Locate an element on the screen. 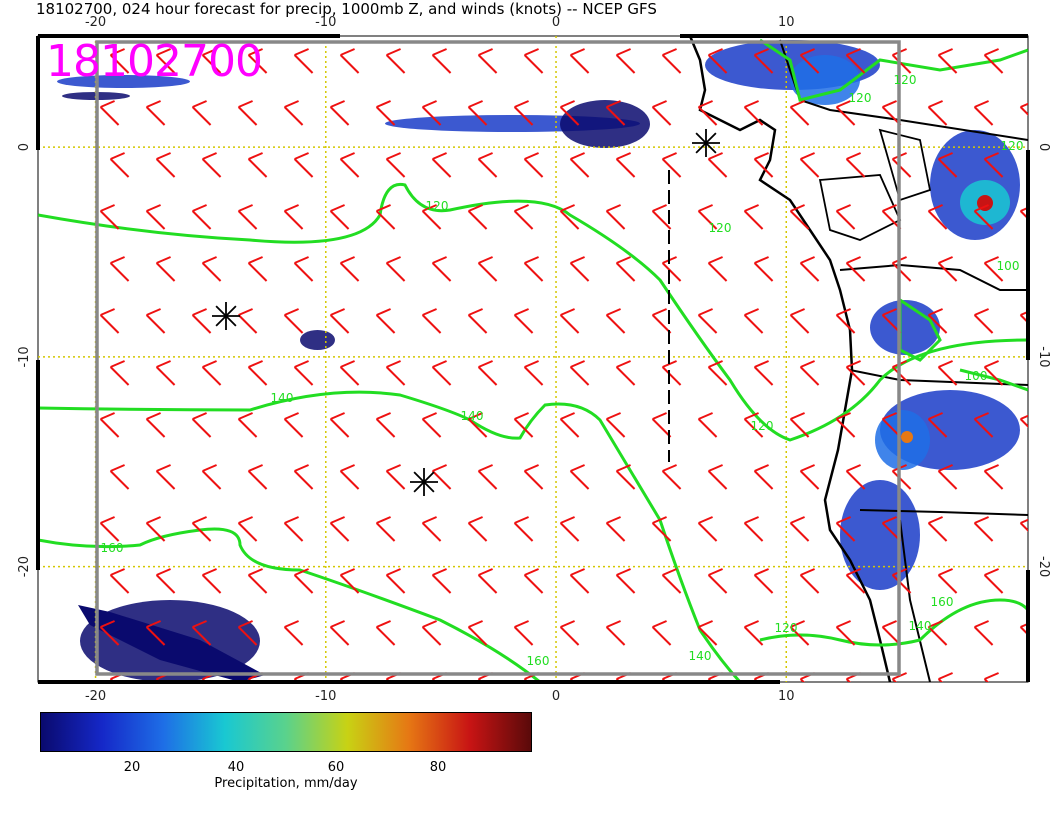 The image size is (1056, 816). precip-max is located at coordinates (985, 203).